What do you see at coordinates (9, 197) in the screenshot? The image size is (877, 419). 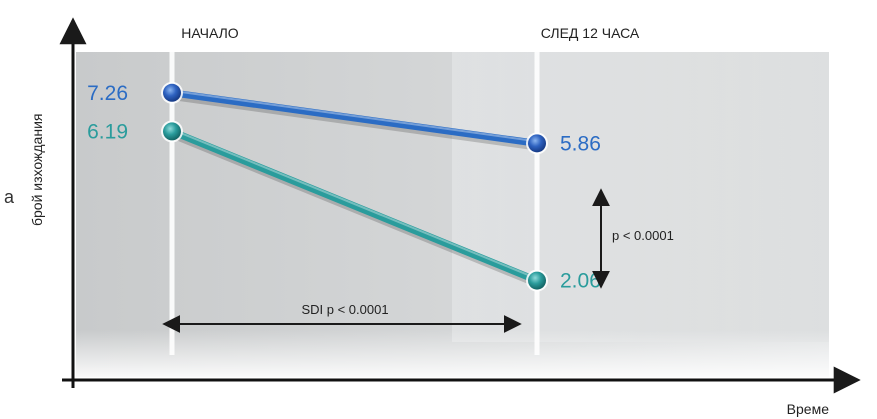 I see `side-fragment-text: а` at bounding box center [9, 197].